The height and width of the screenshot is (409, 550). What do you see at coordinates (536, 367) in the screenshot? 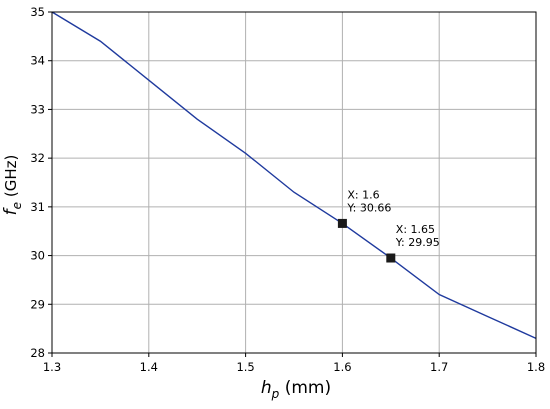
I see `x-tick-label: 1.8` at bounding box center [536, 367].